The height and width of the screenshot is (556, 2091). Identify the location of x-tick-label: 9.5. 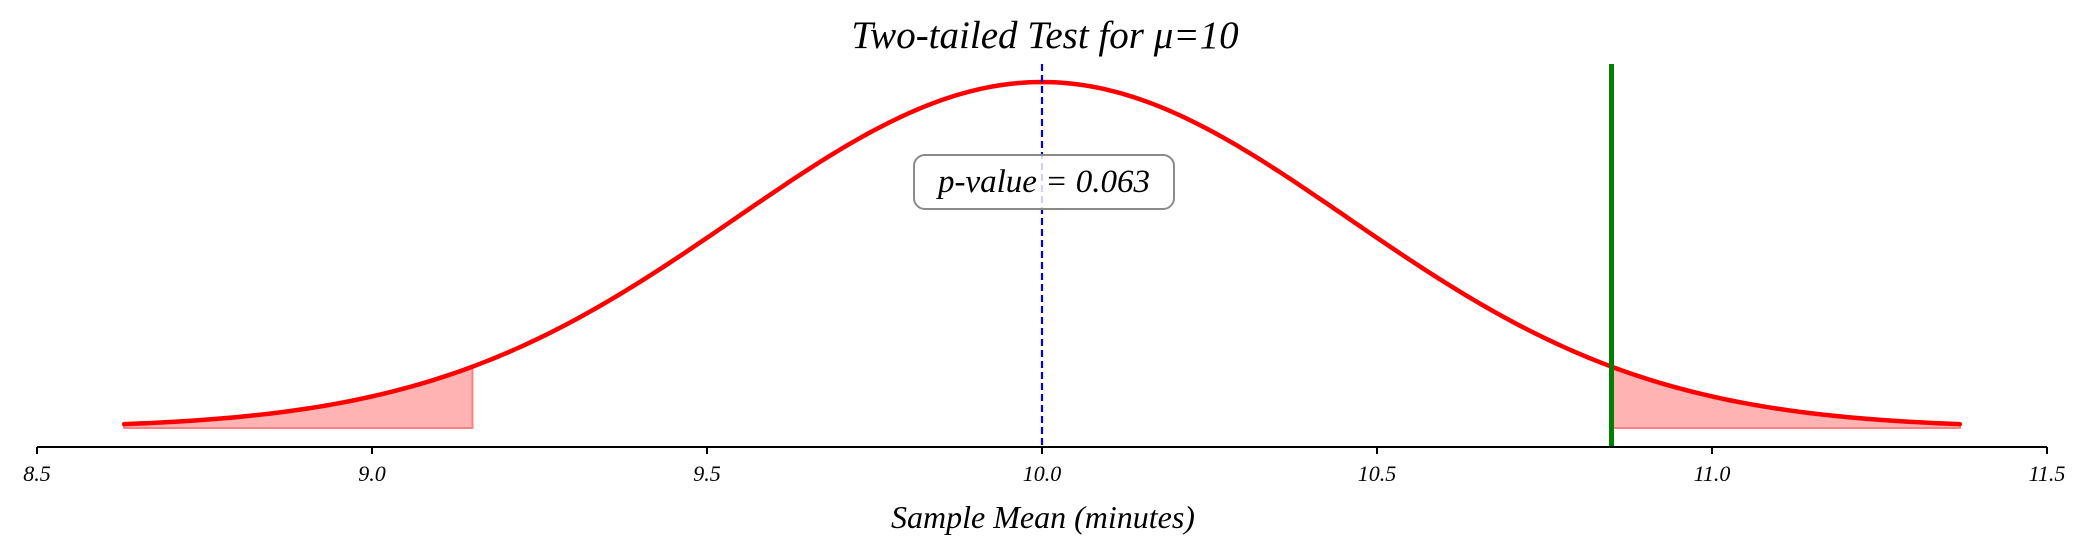
(707, 473).